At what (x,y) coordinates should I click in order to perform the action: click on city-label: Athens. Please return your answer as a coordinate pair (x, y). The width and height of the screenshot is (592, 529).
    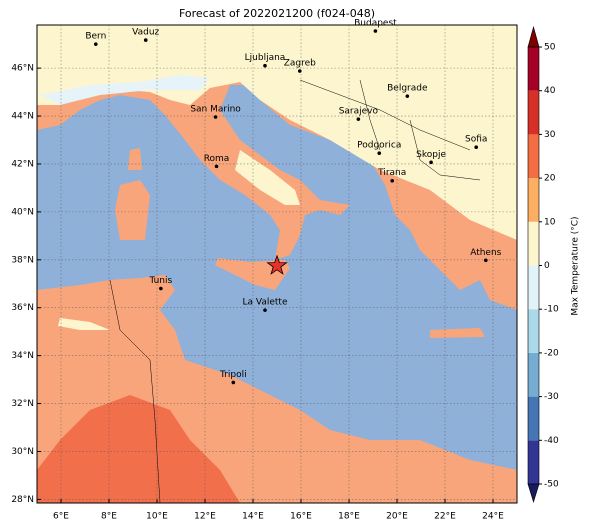
    Looking at the image, I should click on (485, 253).